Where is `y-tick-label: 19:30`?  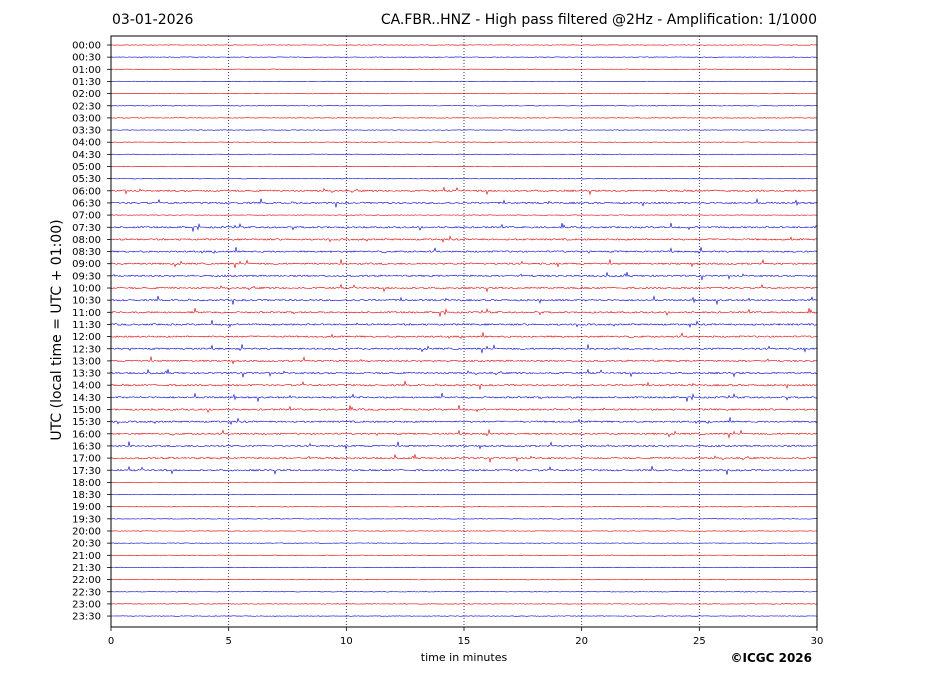 y-tick-label: 19:30 is located at coordinates (86, 519).